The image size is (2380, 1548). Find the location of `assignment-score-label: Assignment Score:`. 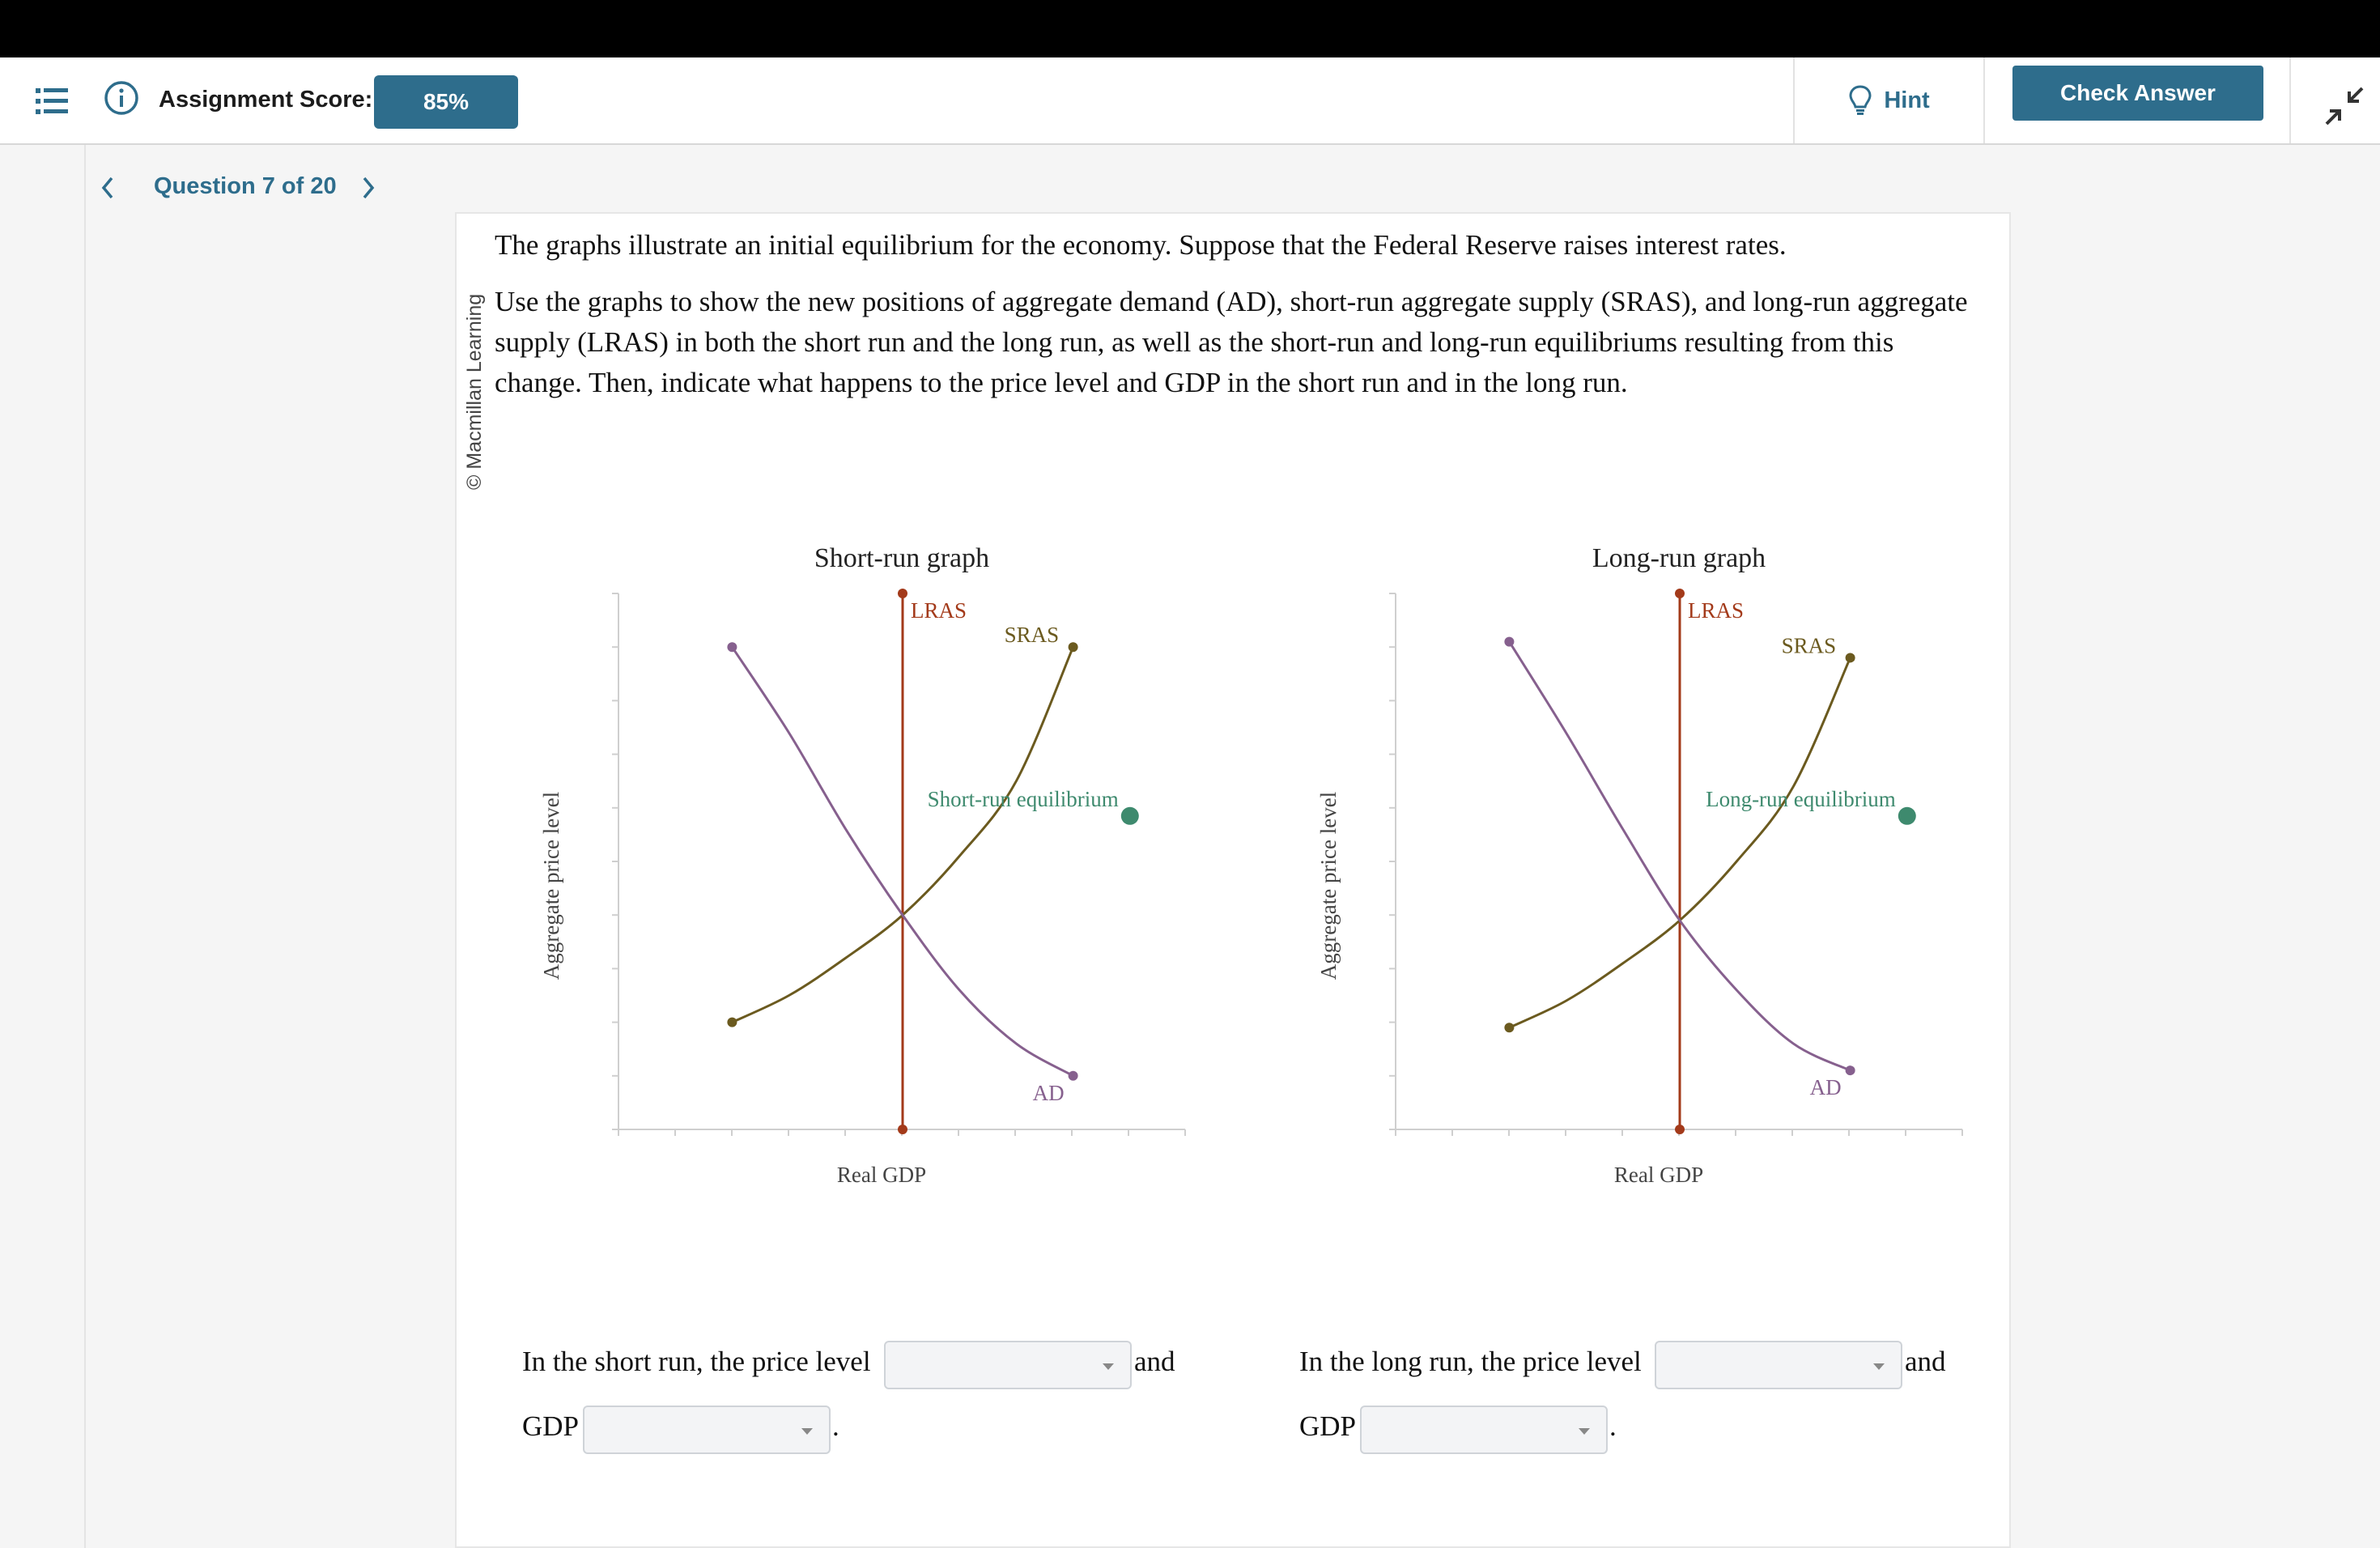

assignment-score-label: Assignment Score: is located at coordinates (266, 100).